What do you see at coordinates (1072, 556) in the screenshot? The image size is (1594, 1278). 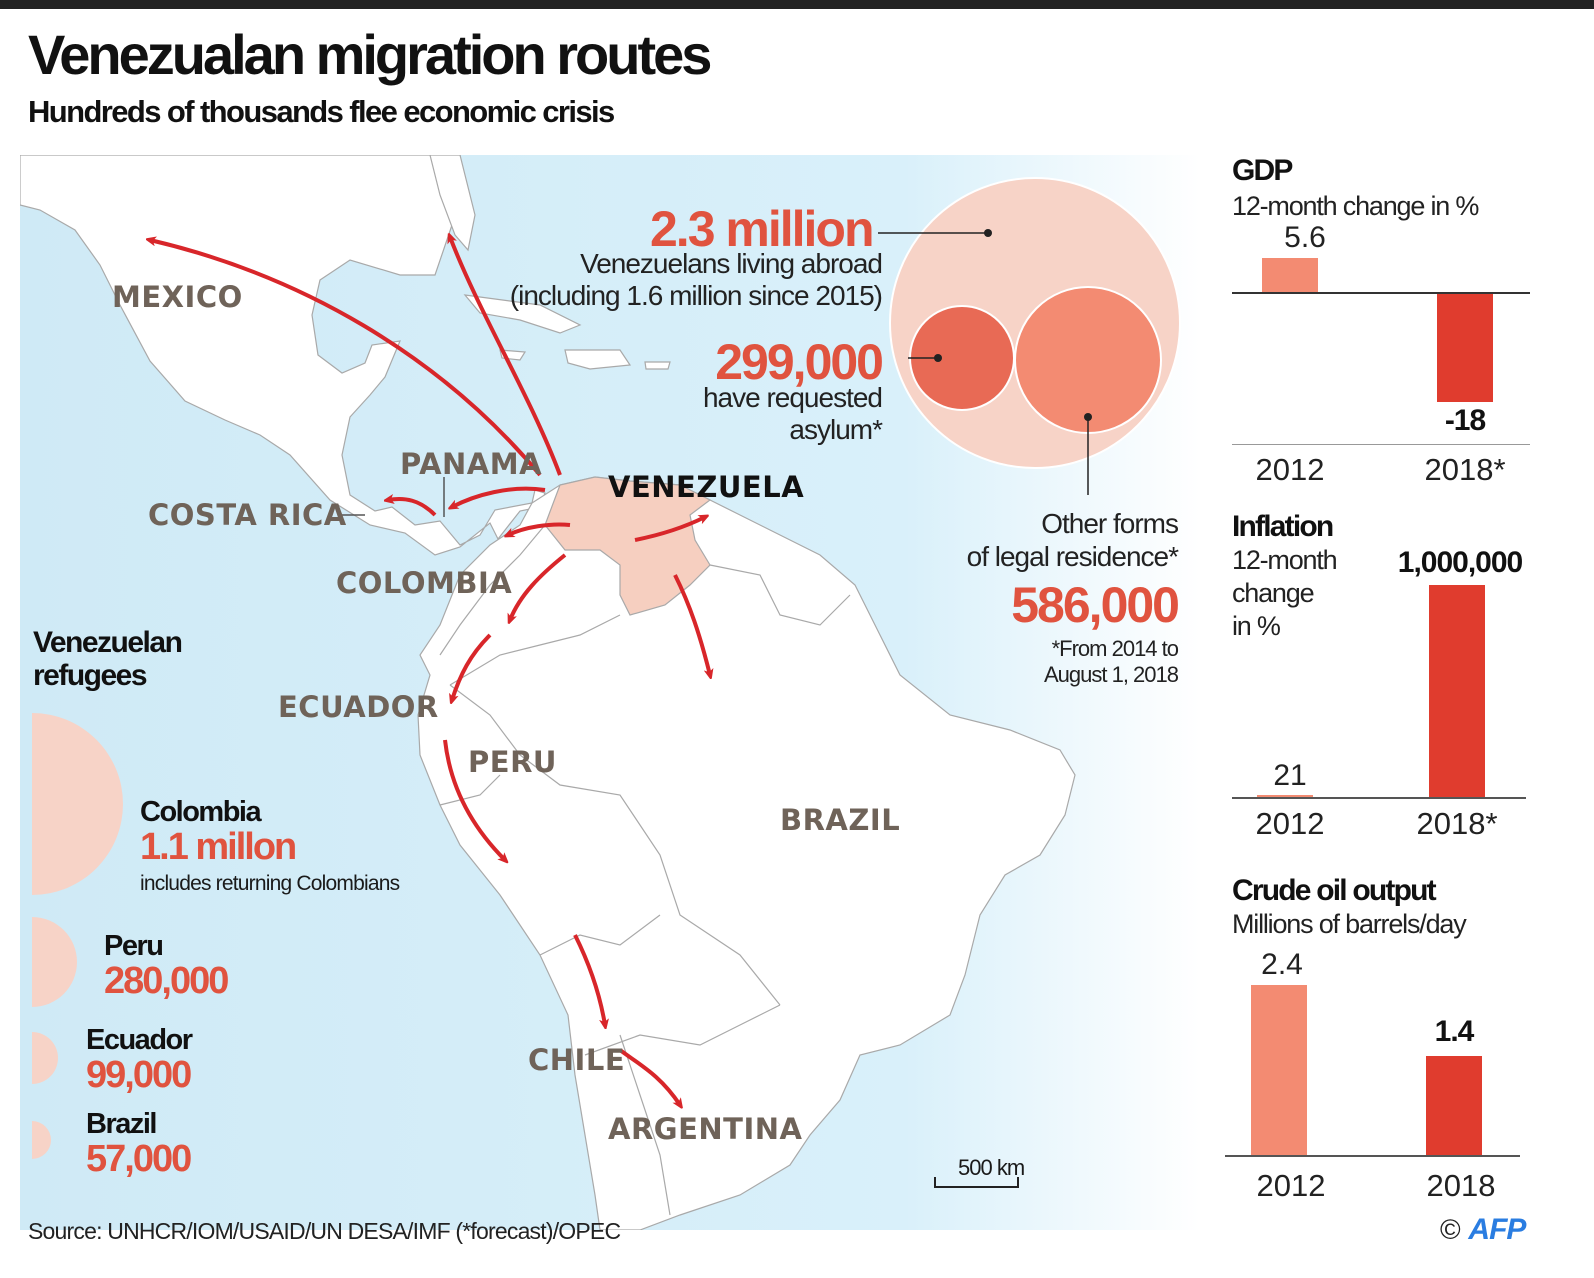 I see `legal-line2: of legal residence*` at bounding box center [1072, 556].